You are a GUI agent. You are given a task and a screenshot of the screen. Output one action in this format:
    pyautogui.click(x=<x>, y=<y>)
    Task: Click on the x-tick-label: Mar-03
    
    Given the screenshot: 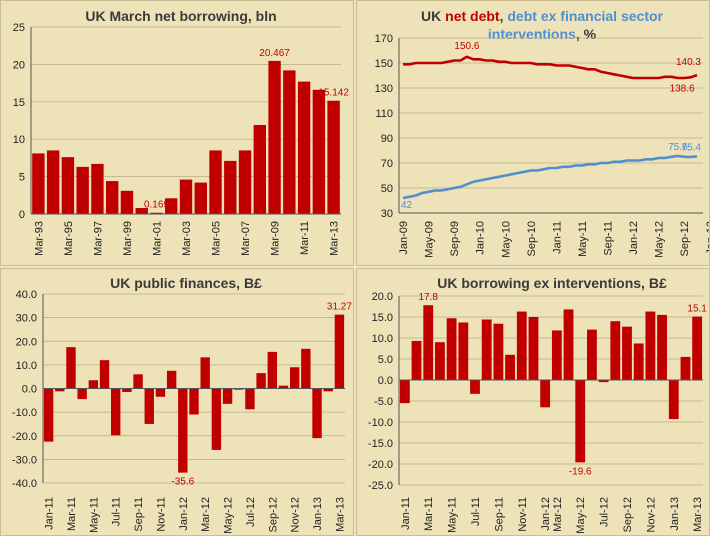 What is the action you would take?
    pyautogui.click(x=187, y=238)
    